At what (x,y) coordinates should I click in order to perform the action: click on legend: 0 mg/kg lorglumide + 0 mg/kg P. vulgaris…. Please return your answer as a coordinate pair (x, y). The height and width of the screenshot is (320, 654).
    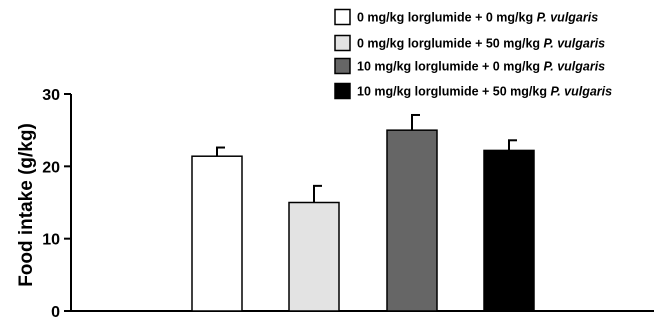
    Looking at the image, I should click on (473, 54).